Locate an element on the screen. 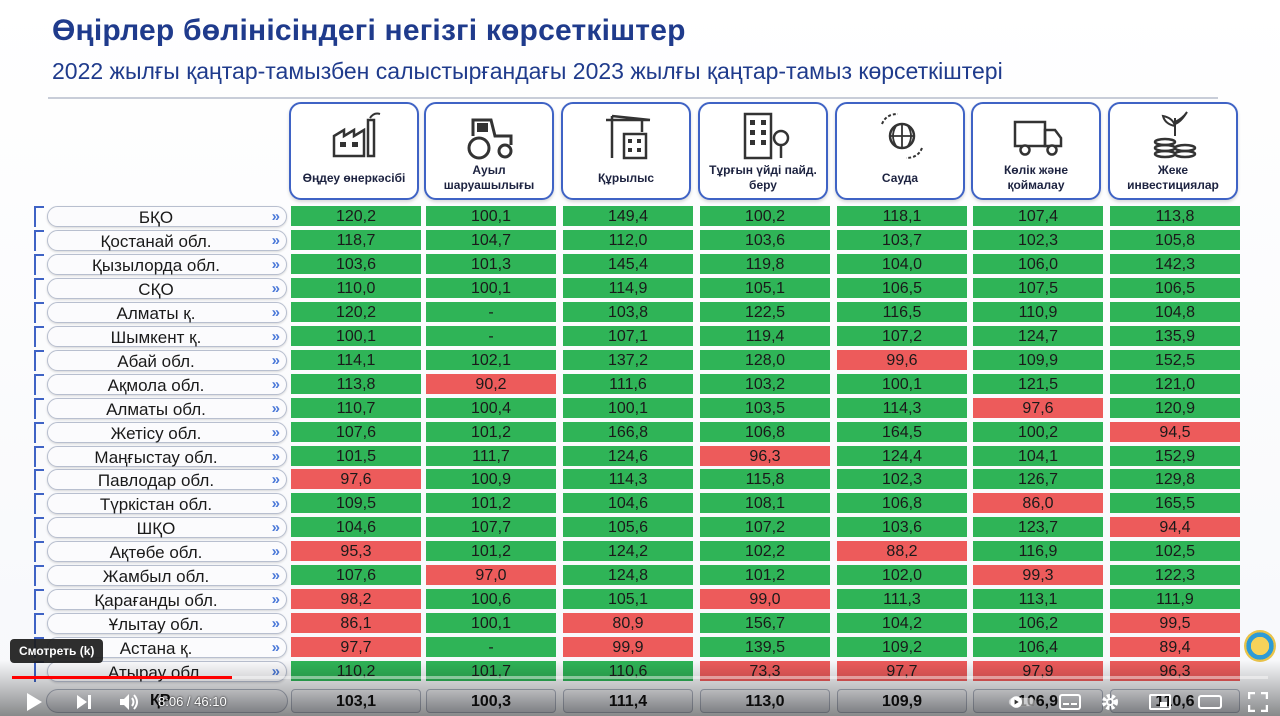 Image resolution: width=1280 pixels, height=716 pixels. table-cell: 119,4 is located at coordinates (765, 336).